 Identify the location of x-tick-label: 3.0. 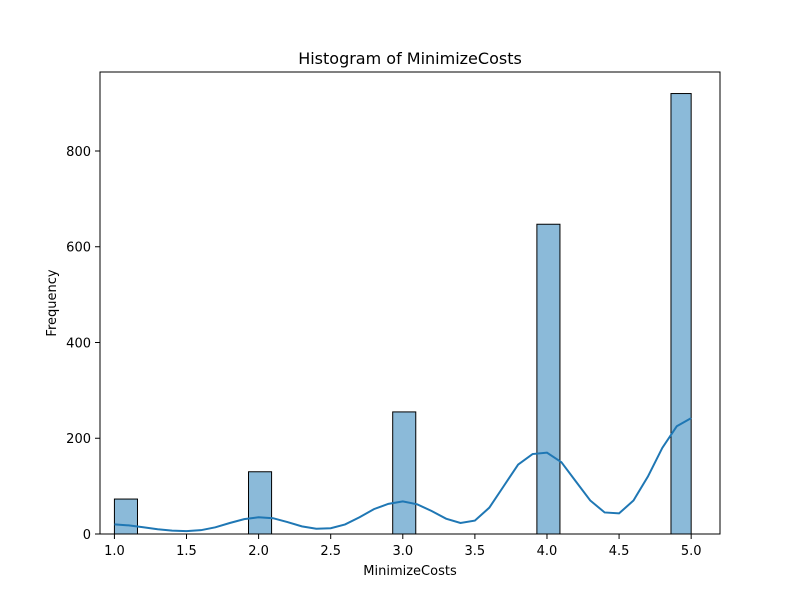
(402, 551).